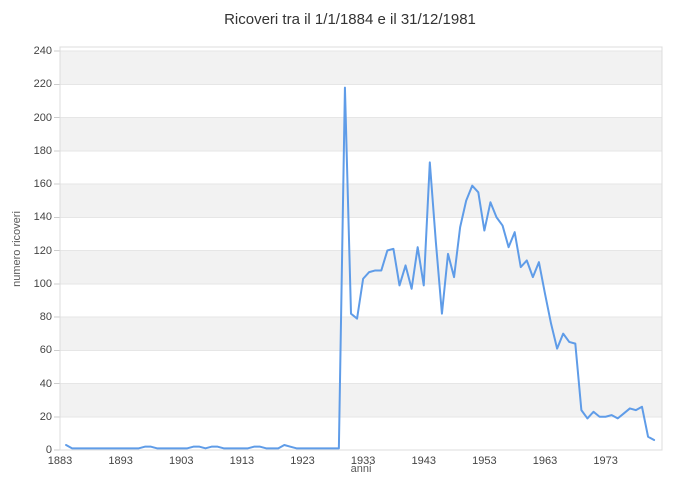 This screenshot has width=700, height=500. I want to click on x-tick-label: 1943, so click(423, 461).